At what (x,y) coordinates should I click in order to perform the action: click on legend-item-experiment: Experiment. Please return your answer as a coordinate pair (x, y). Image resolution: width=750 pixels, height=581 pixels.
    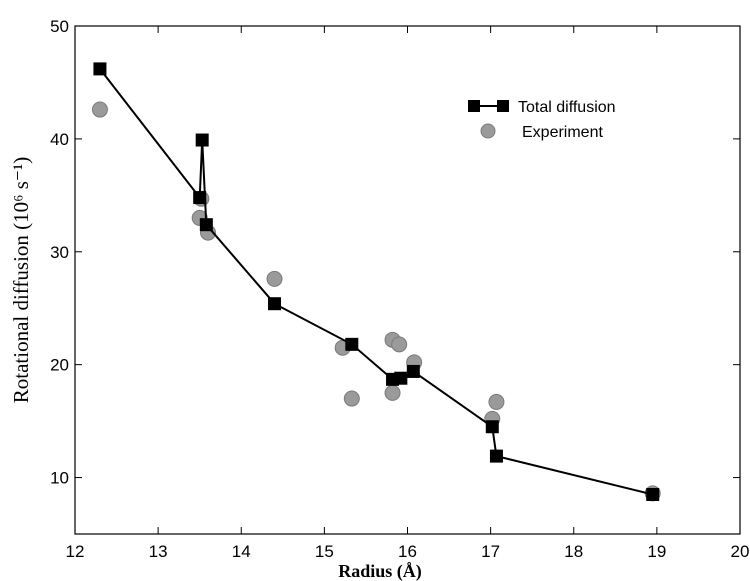
    Looking at the image, I should click on (541, 132).